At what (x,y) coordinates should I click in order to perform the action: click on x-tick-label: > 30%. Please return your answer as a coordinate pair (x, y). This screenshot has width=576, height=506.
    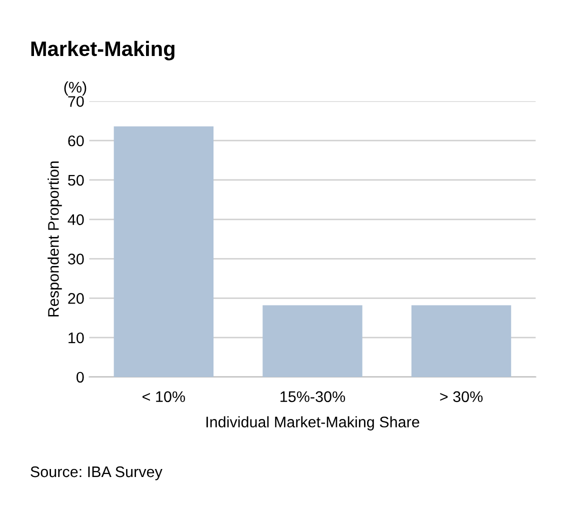
    Looking at the image, I should click on (461, 396).